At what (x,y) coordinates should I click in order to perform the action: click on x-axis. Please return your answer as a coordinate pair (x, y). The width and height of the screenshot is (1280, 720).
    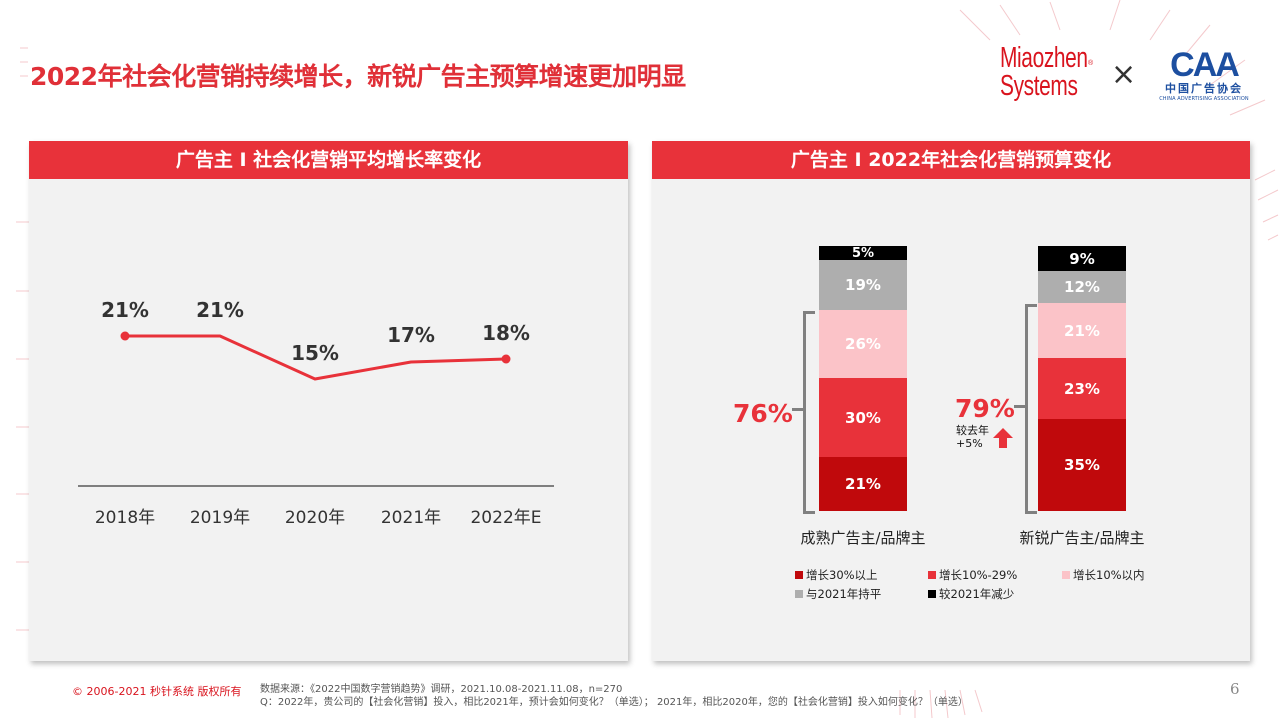
    Looking at the image, I should click on (316, 486).